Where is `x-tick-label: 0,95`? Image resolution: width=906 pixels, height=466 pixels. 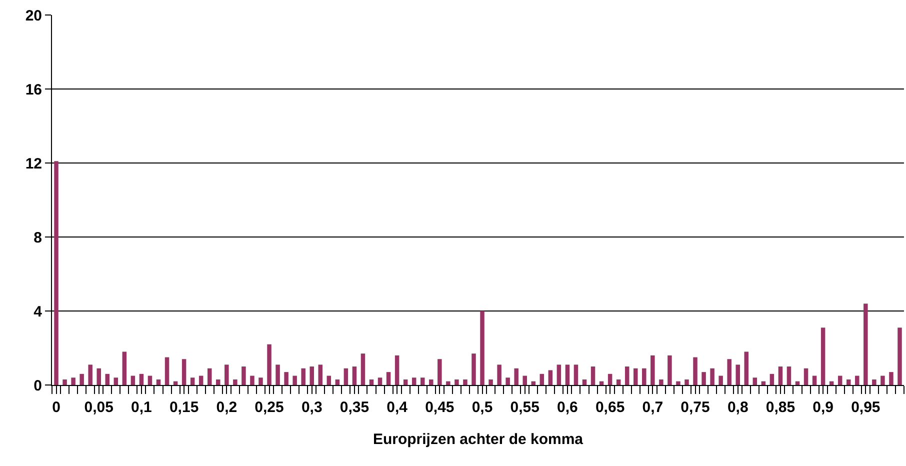
x-tick-label: 0,95 is located at coordinates (865, 407).